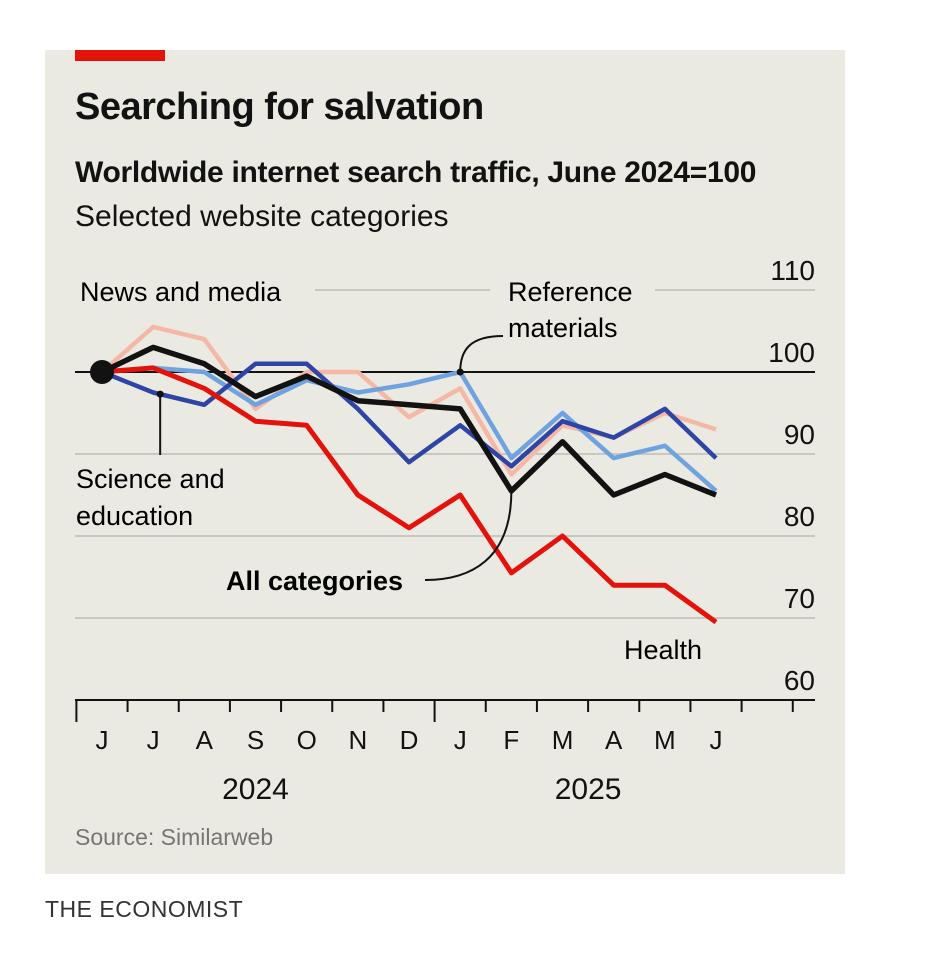  I want to click on series-line-all, so click(409, 421).